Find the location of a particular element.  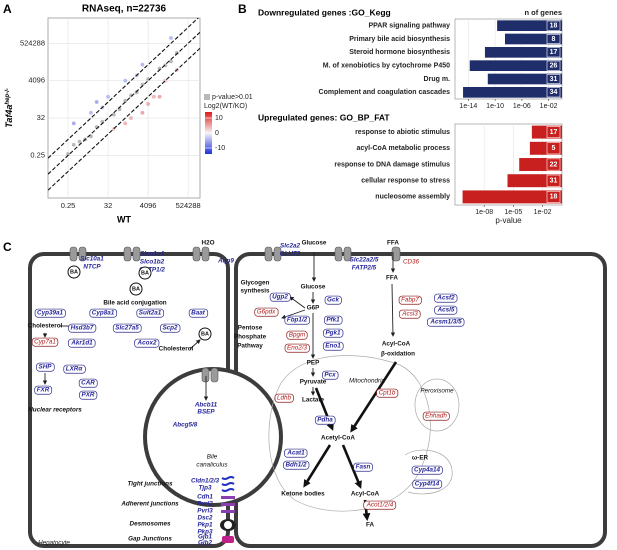

gene-label: Tjp3 is located at coordinates (205, 488).